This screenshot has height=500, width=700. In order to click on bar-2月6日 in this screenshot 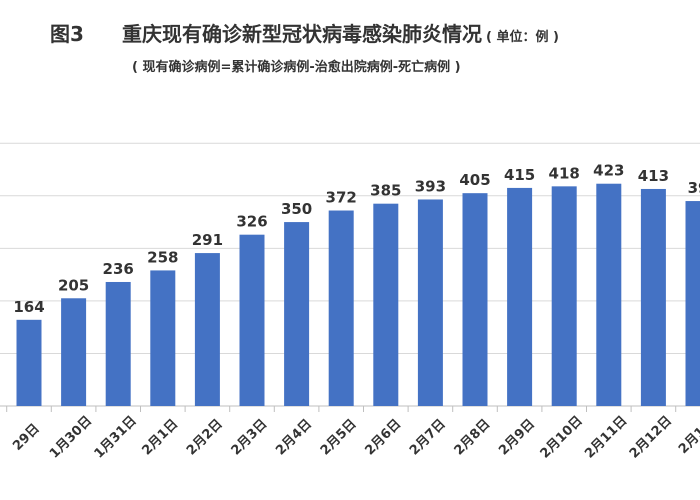, I will do `click(386, 304)`.